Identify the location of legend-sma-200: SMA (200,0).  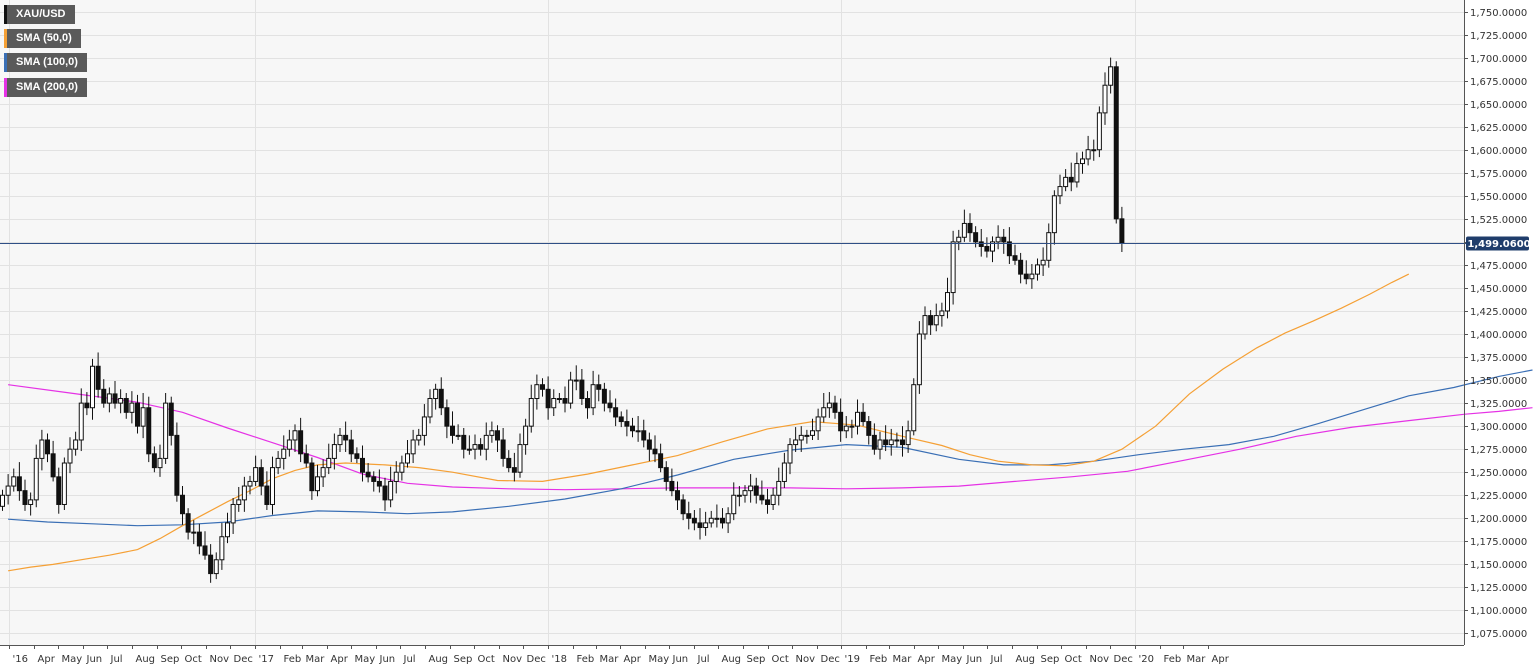
(45, 87).